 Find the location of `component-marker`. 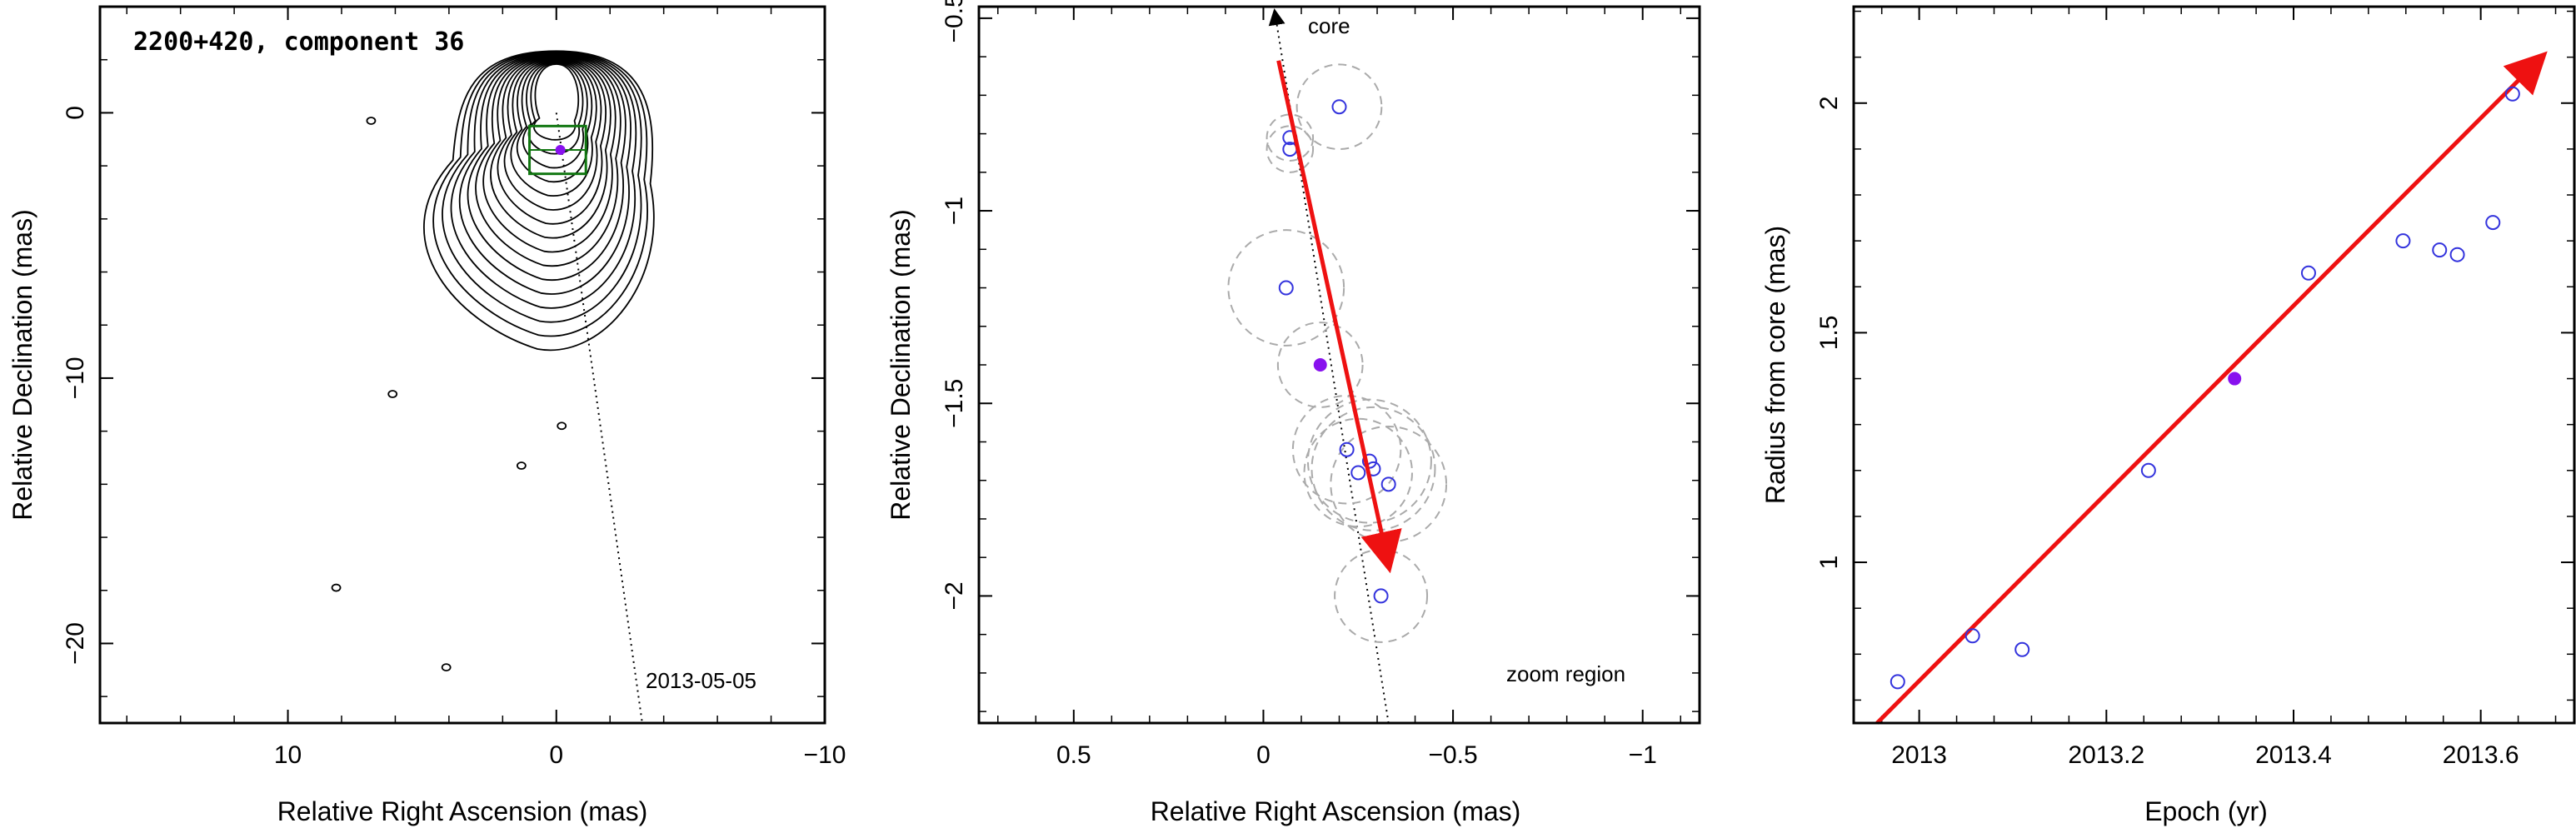

component-marker is located at coordinates (560, 150).